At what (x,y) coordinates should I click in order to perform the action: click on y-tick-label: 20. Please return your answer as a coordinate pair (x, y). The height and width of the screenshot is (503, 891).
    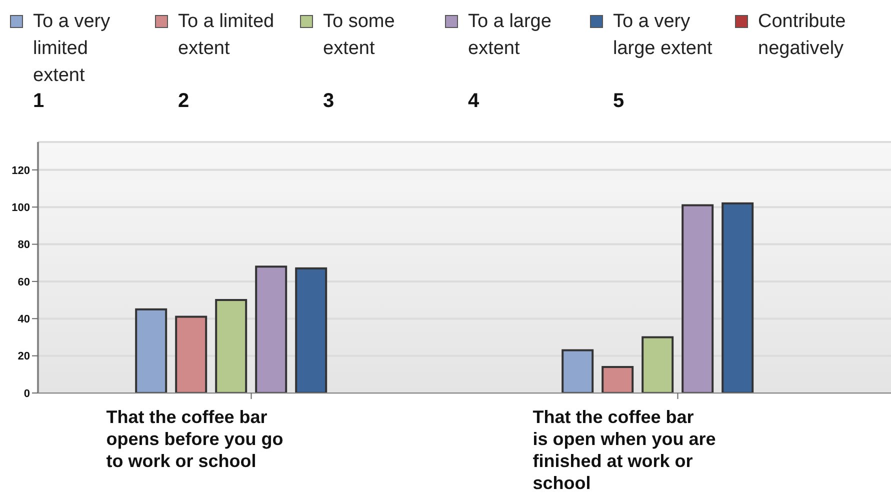
    Looking at the image, I should click on (24, 356).